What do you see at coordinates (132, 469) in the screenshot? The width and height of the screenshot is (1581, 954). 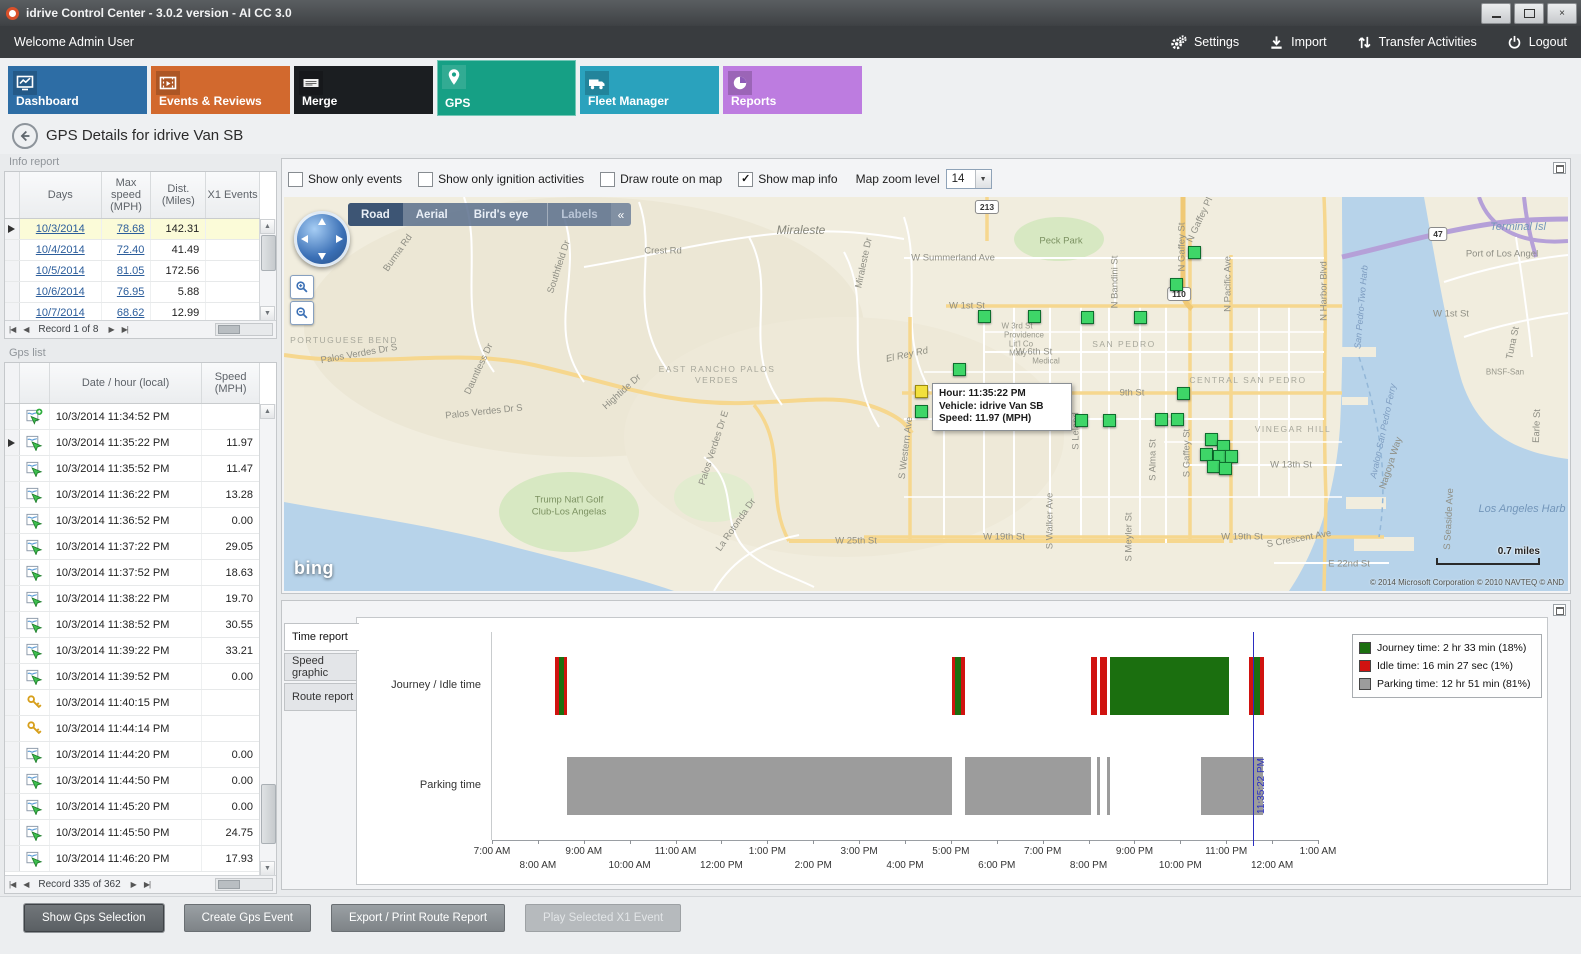 I see `list-item: 10/3/2014 11:35:52 PM 11.47` at bounding box center [132, 469].